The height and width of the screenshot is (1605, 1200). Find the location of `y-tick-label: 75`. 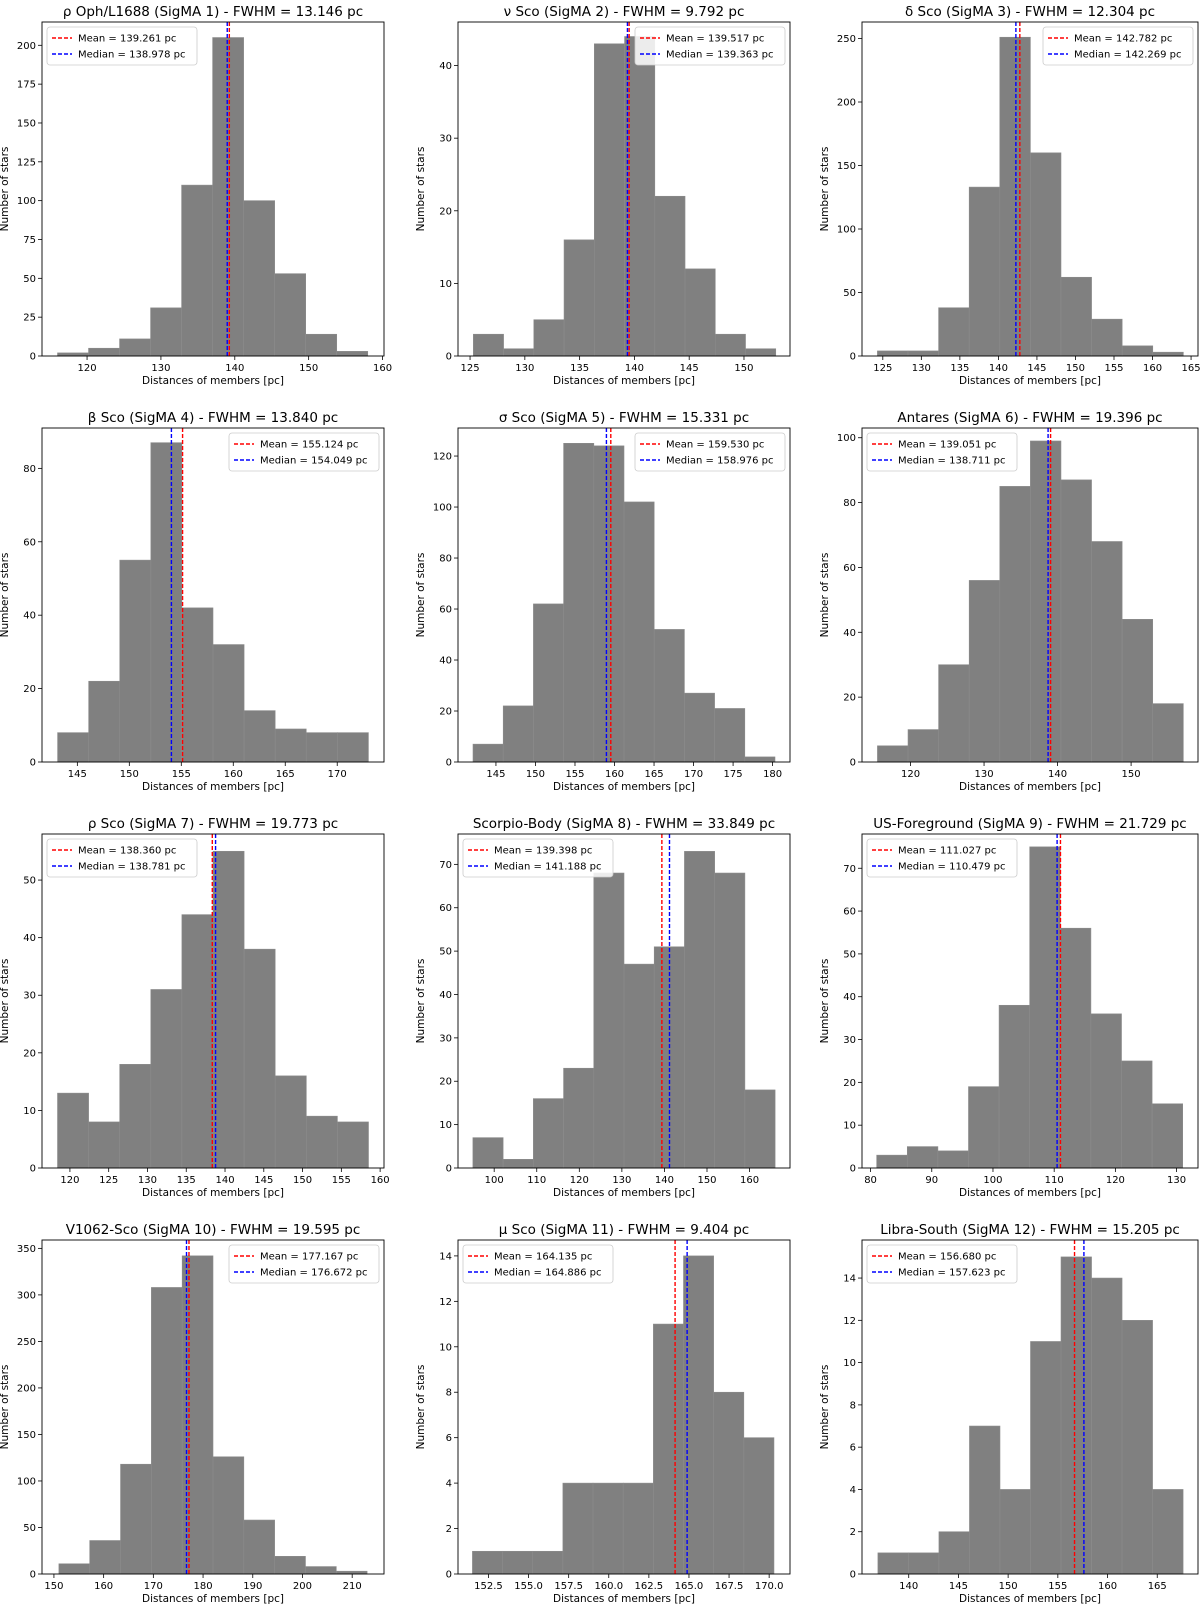

y-tick-label: 75 is located at coordinates (29, 240).